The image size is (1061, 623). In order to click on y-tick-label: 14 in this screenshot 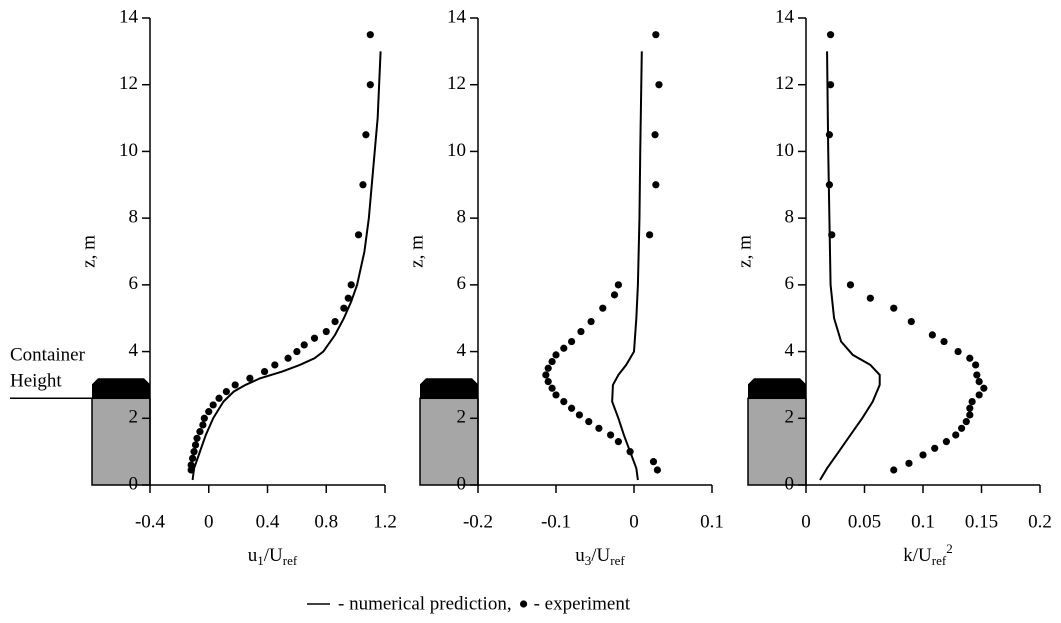, I will do `click(457, 16)`.